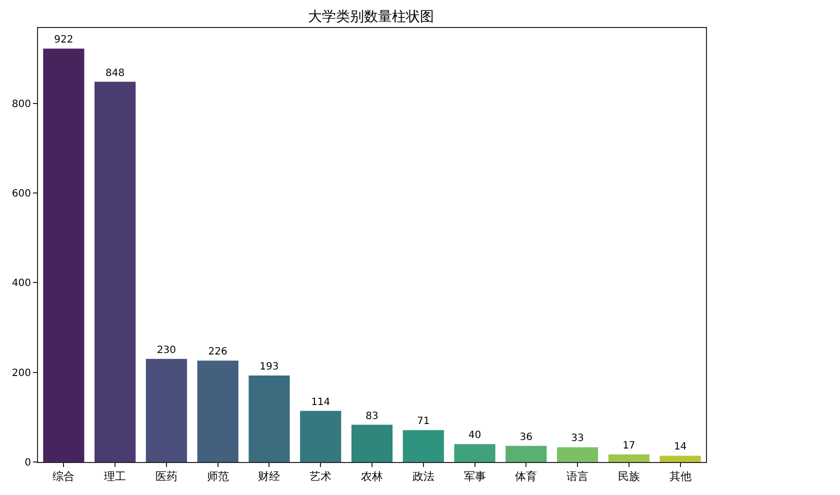 This screenshot has height=495, width=840. Describe the element at coordinates (166, 350) in the screenshot. I see `data-label: 230` at that location.